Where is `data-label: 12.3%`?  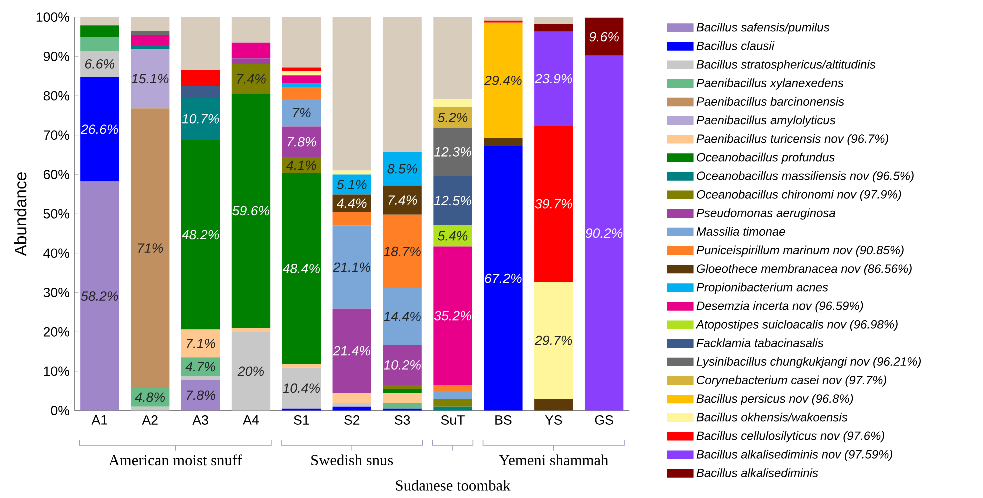
data-label: 12.3% is located at coordinates (453, 153).